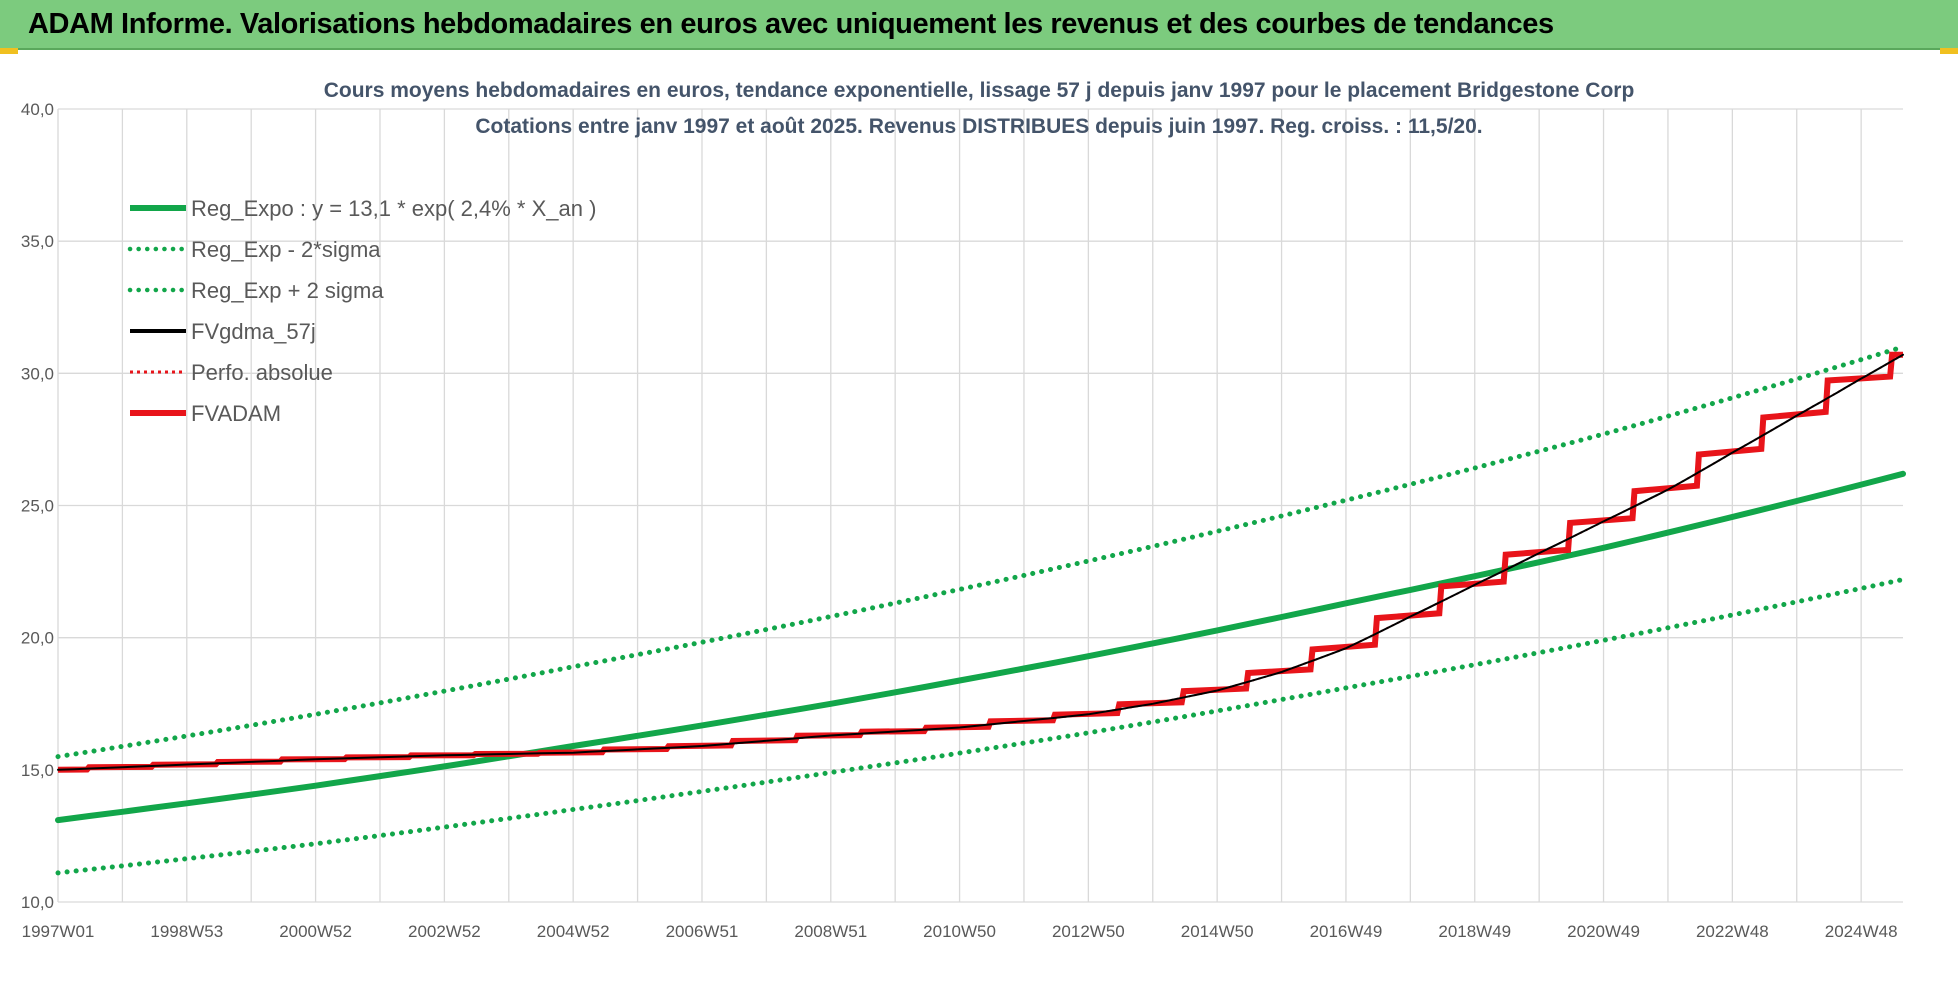 This screenshot has height=983, width=1958. I want to click on x-tick-label: 2014W50, so click(1217, 931).